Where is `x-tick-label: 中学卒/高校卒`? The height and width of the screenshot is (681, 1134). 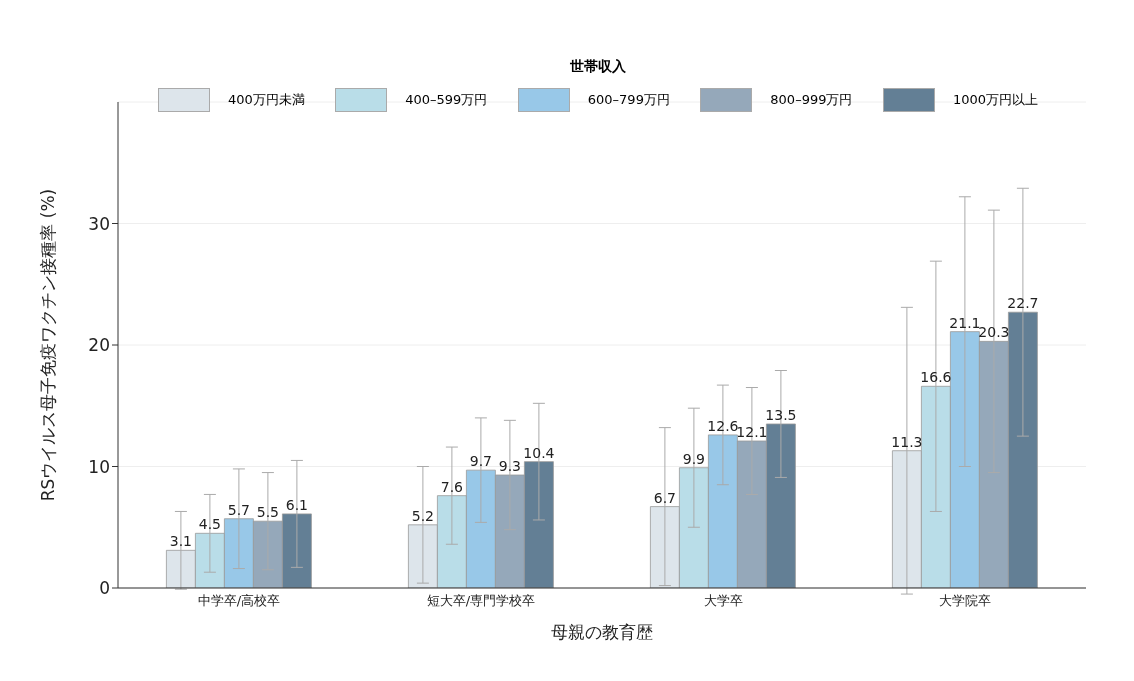 x-tick-label: 中学卒/高校卒 is located at coordinates (239, 601).